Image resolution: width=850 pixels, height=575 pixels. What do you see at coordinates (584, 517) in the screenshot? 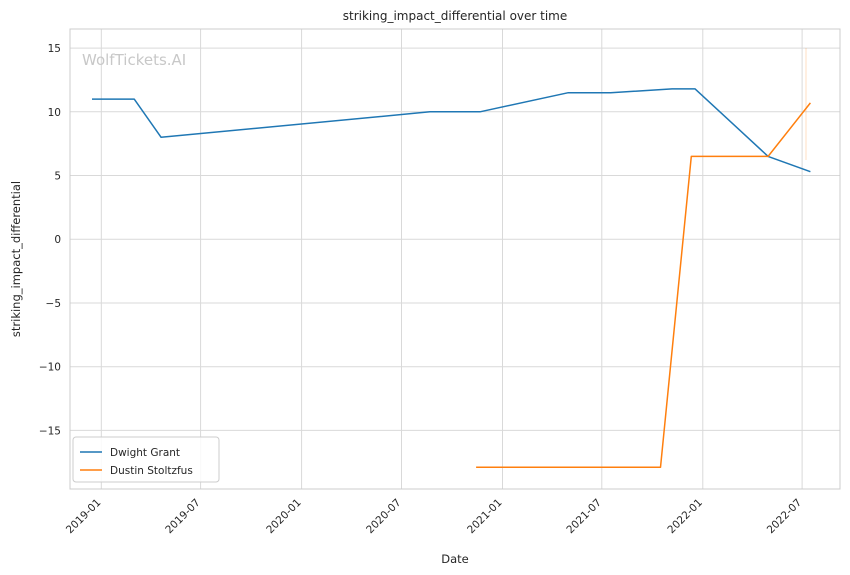
I see `x-tick-label: 2021-07` at bounding box center [584, 517].